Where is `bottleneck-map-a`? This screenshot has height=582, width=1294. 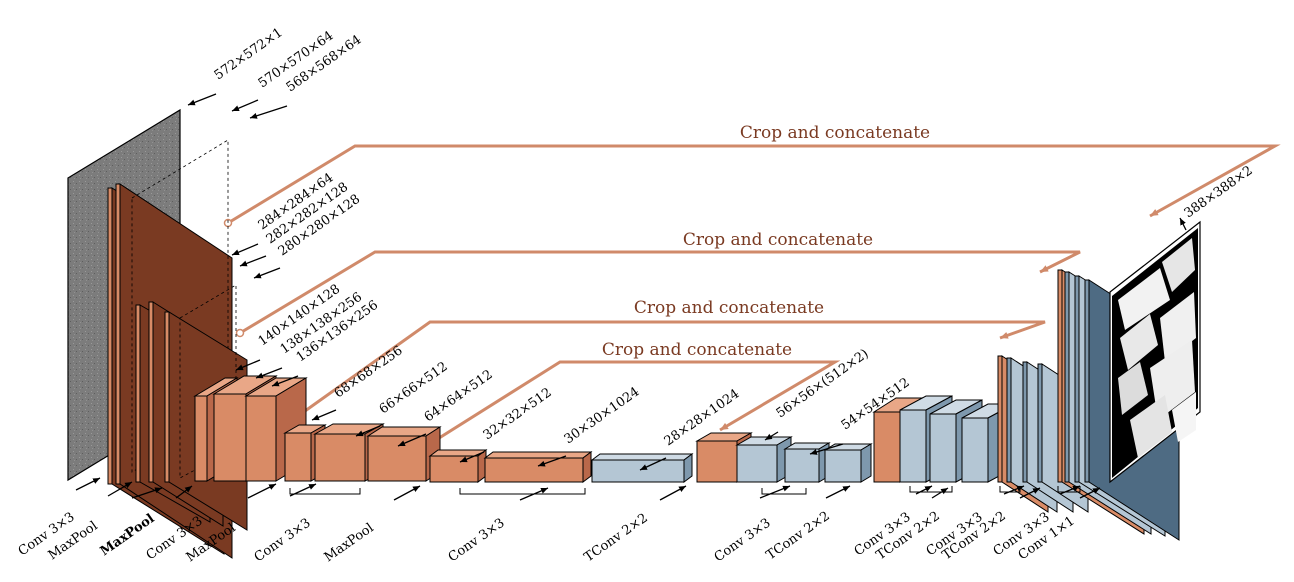 bottleneck-map-a is located at coordinates (458, 466).